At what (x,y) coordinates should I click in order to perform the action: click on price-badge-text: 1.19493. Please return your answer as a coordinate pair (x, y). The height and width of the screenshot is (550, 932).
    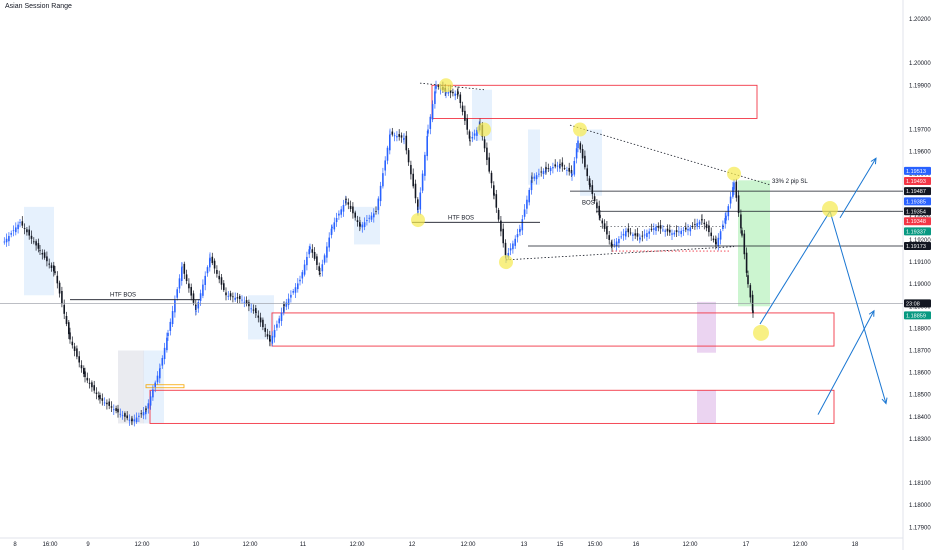
    Looking at the image, I should click on (916, 182).